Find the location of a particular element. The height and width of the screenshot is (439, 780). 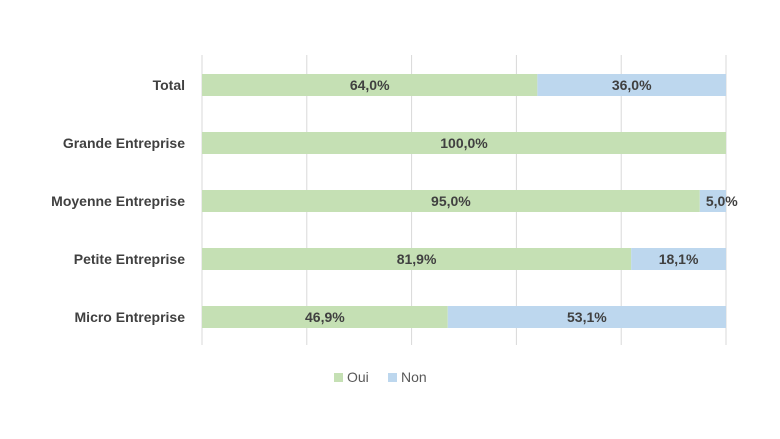

legend-swatch-oui is located at coordinates (338, 377).